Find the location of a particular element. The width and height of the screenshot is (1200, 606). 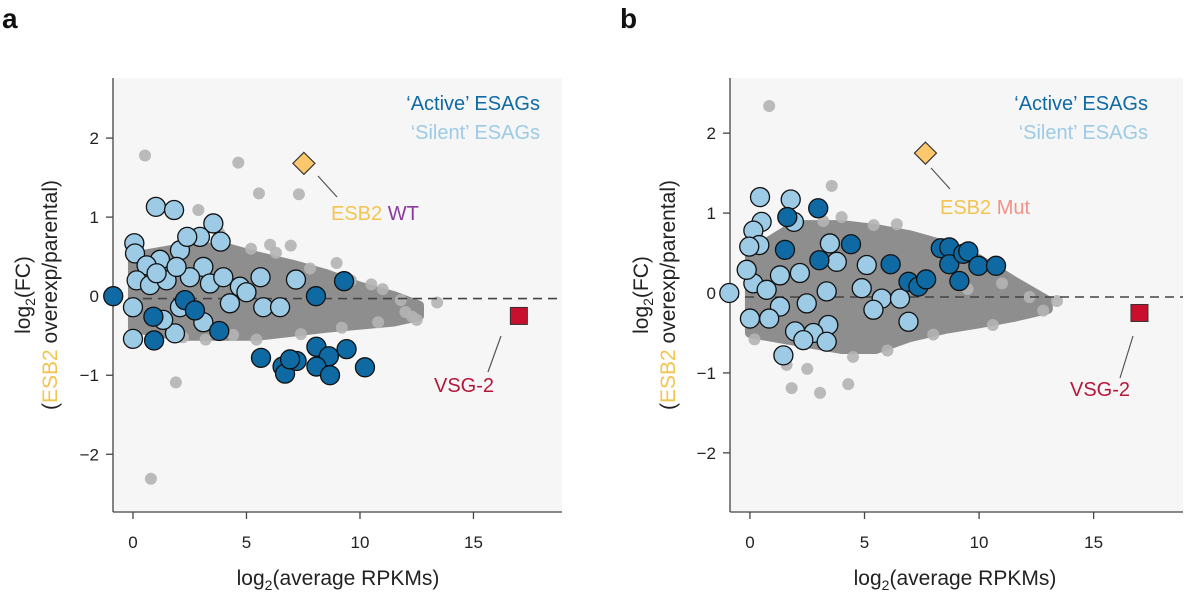

y-axis-label: log2(FC) (ESB2 overexp/parental) is located at coordinates (37, 295).